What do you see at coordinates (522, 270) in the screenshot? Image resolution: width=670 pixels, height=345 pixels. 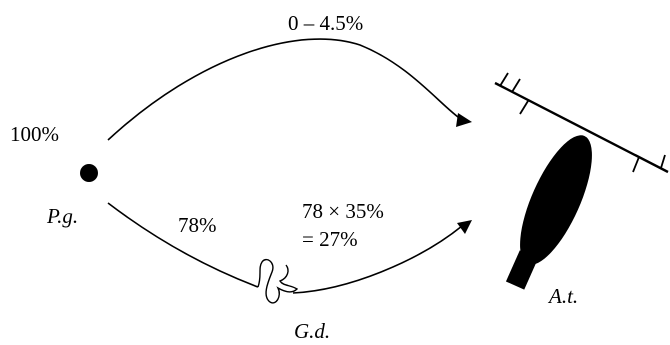 I see `at-base` at bounding box center [522, 270].